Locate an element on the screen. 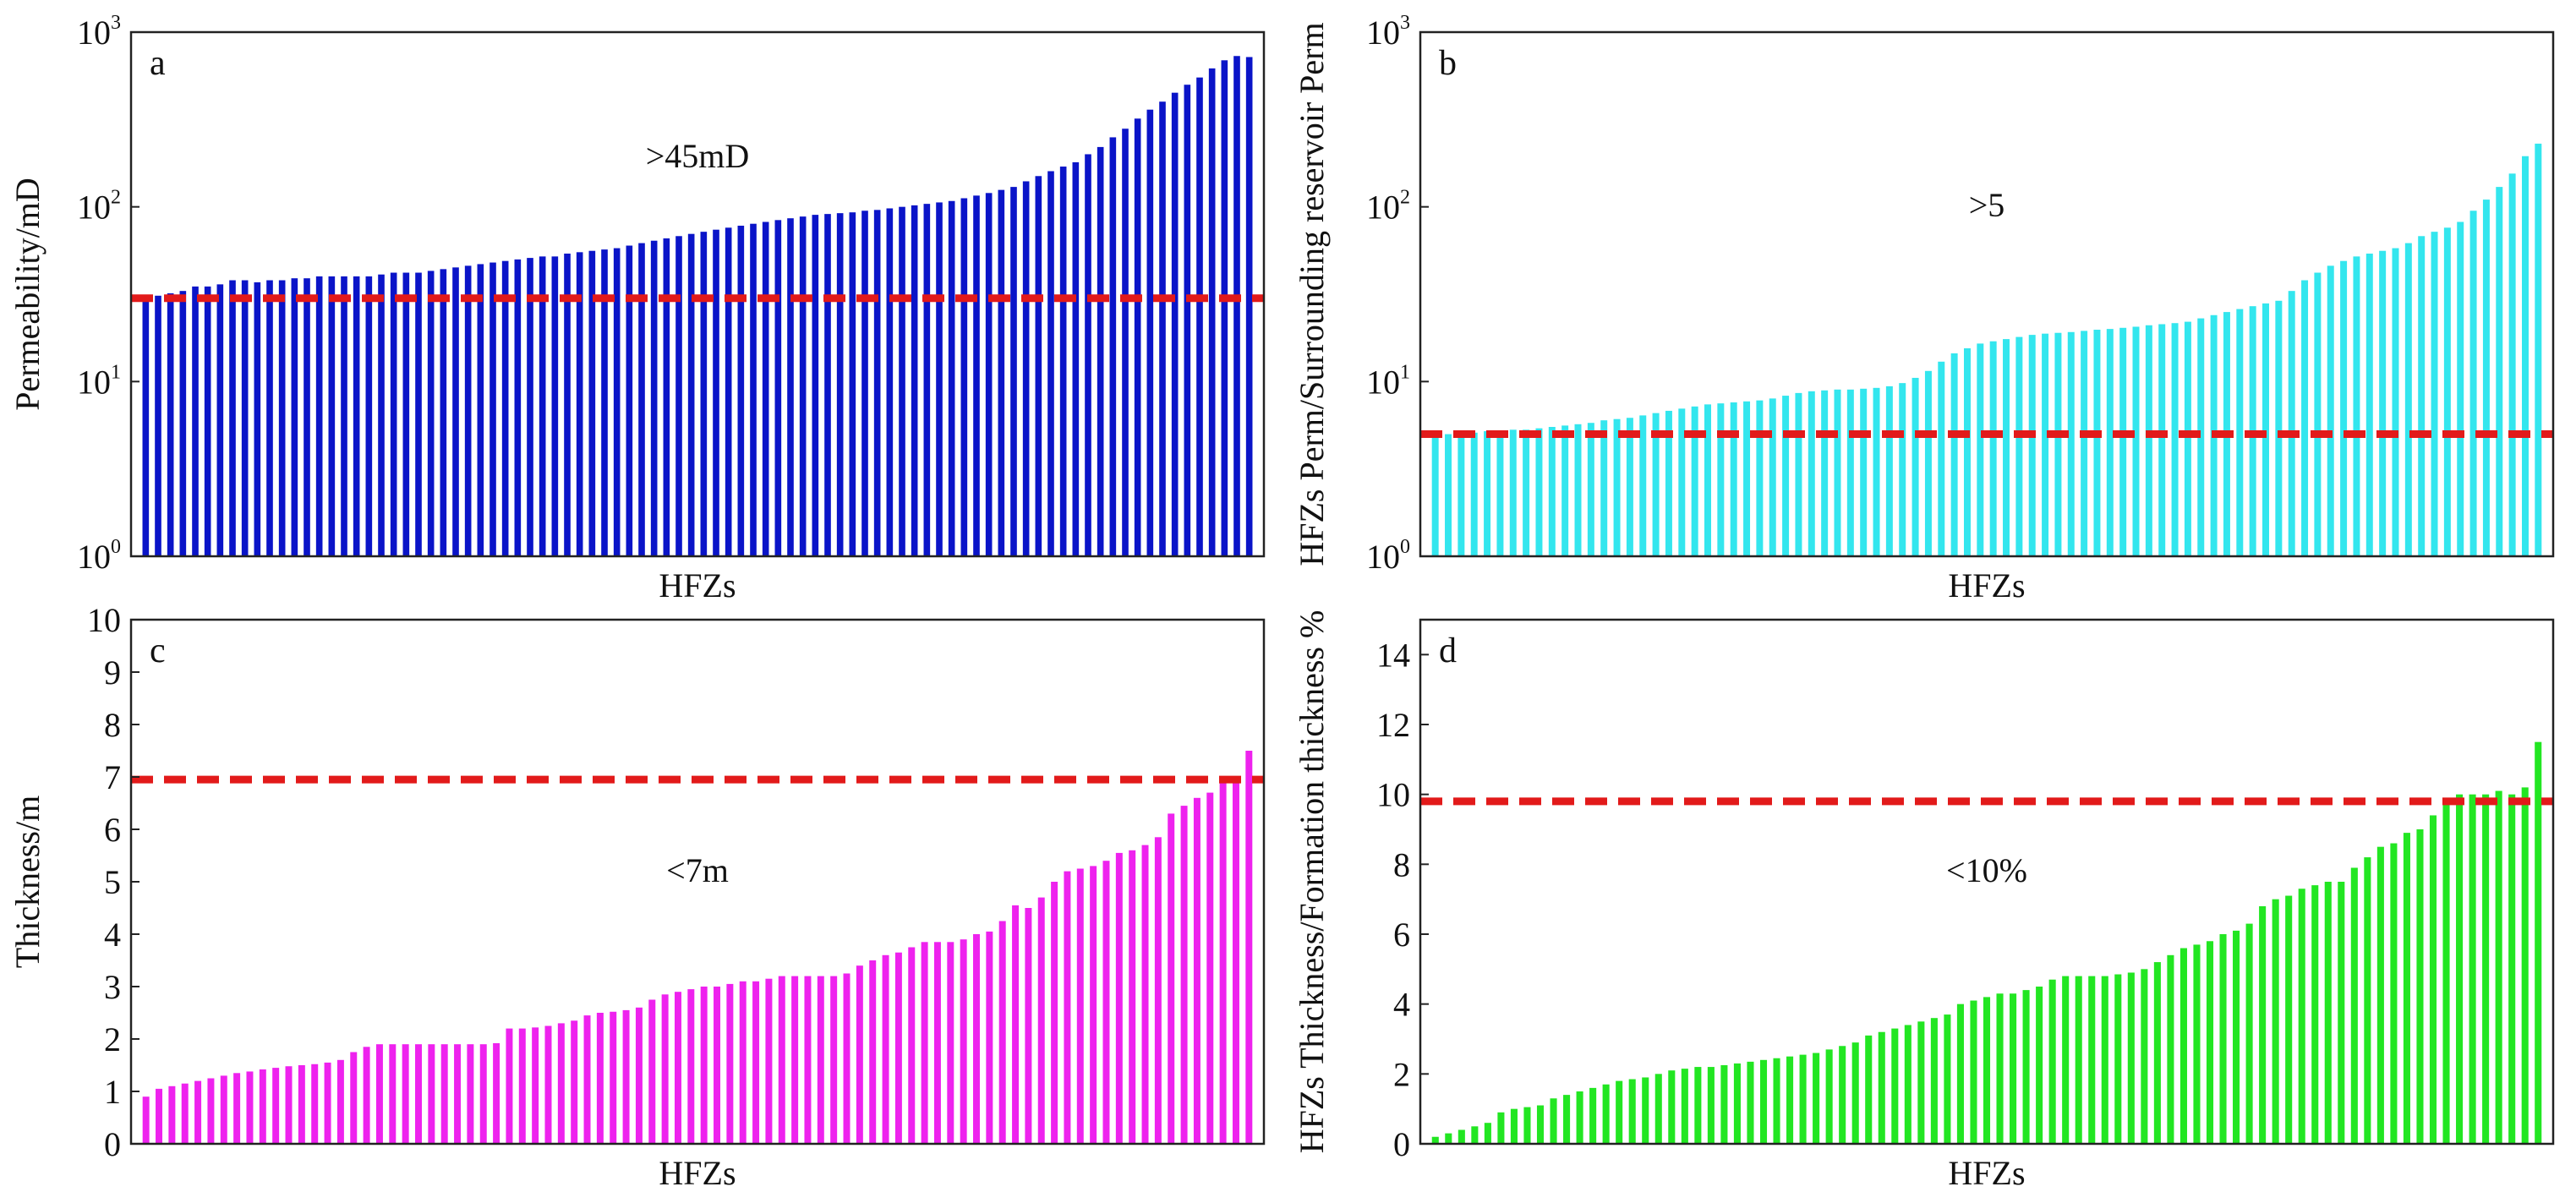  y-tick-label: 5 is located at coordinates (113, 882).